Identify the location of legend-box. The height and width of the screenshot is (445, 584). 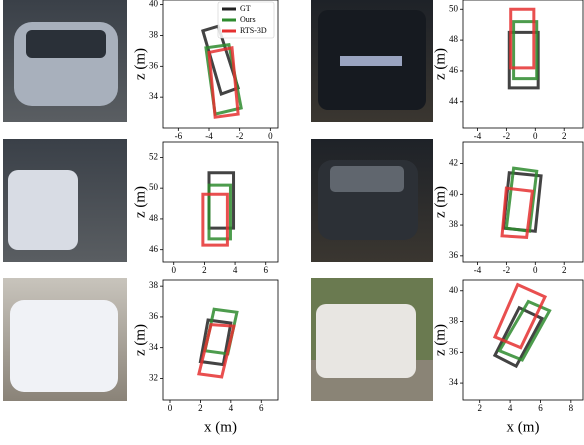
(246, 20).